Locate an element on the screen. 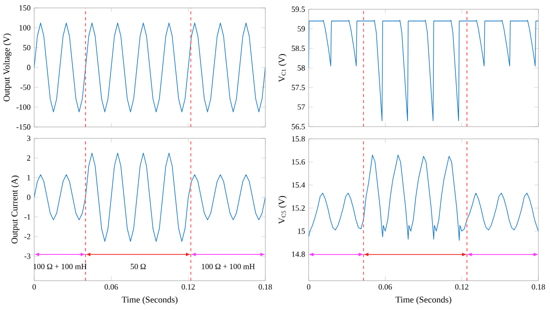 This screenshot has width=550, height=310. y-axis-title: V$_{C1}$ (V) is located at coordinates (282, 68).